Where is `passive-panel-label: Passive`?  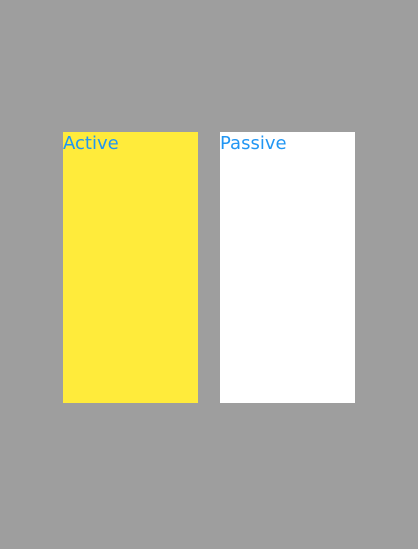
passive-panel-label: Passive is located at coordinates (253, 143).